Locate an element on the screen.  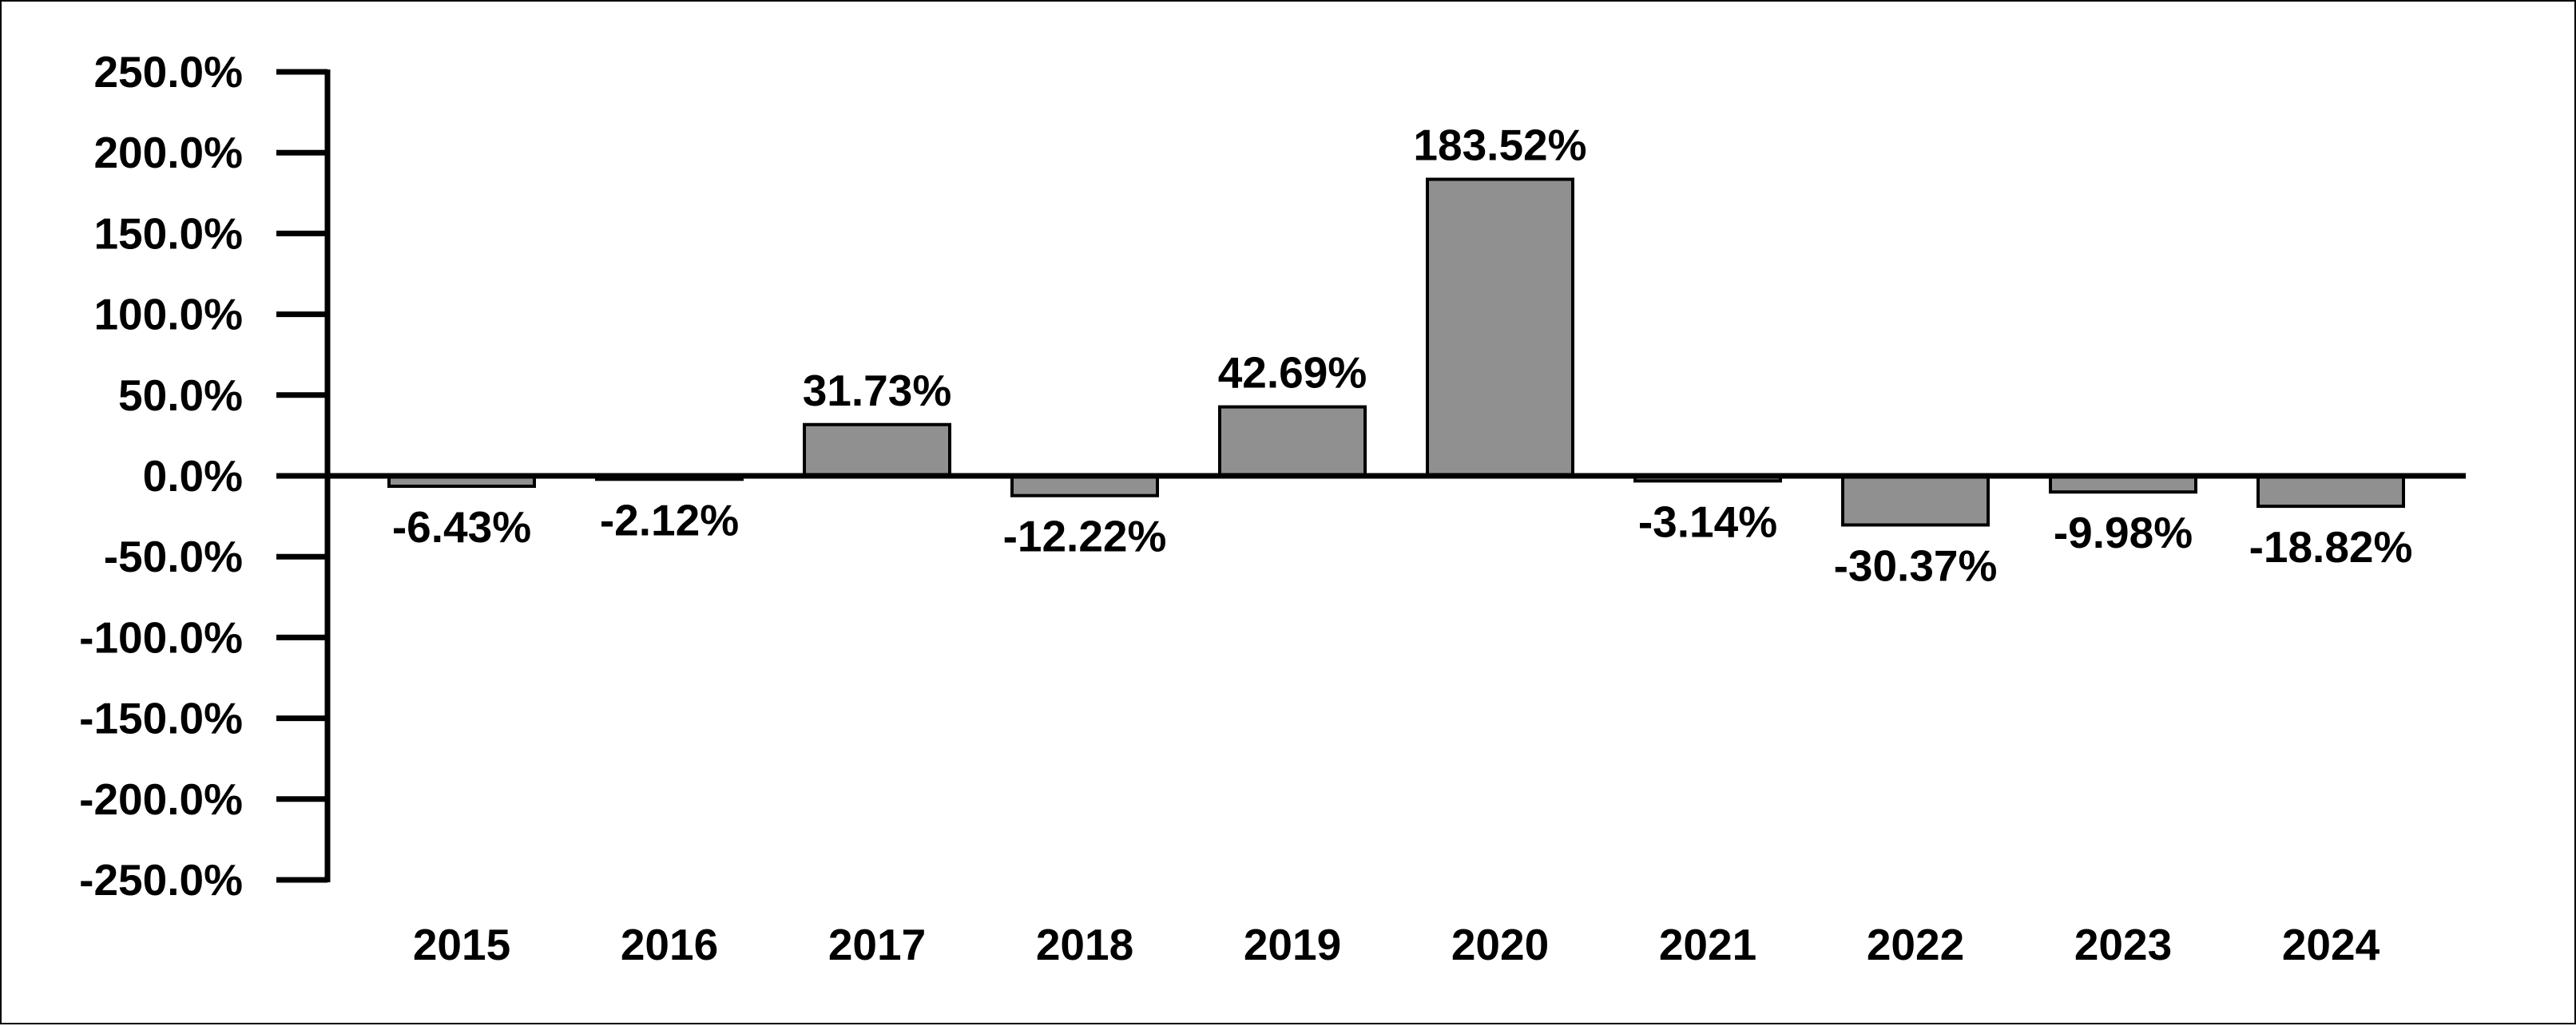
y-tick-label: -100.0% is located at coordinates (161, 637).